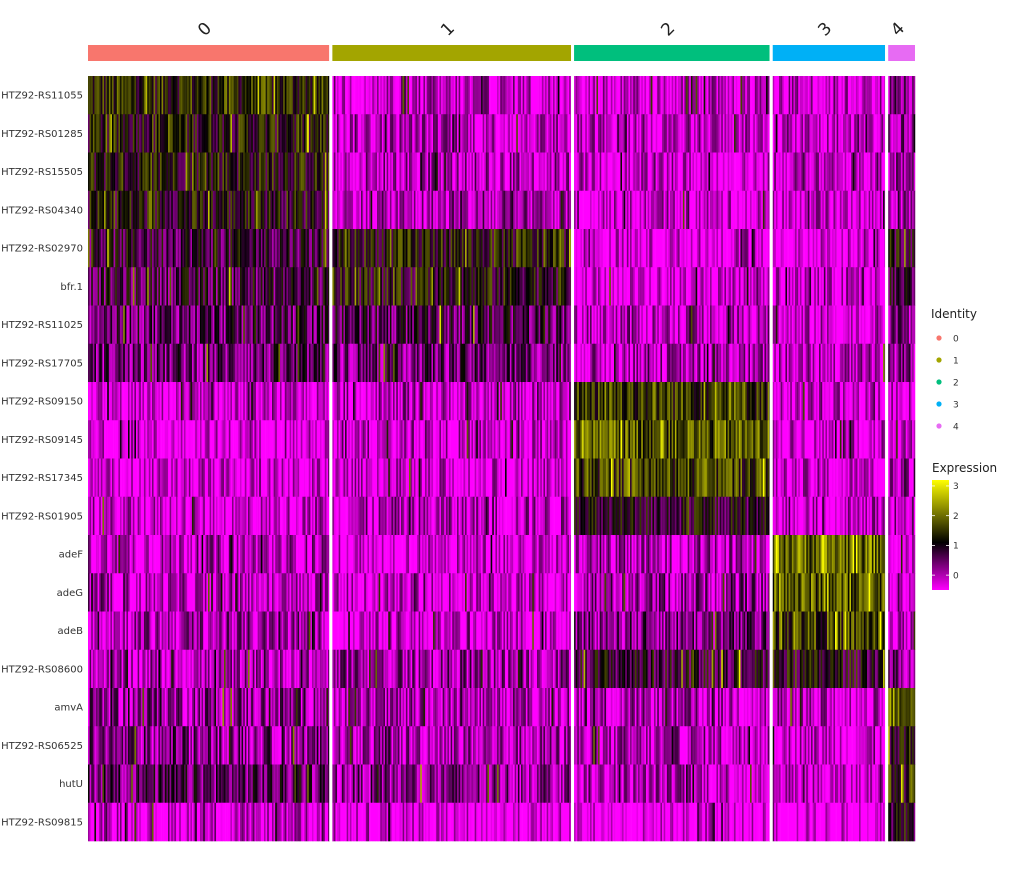 The height and width of the screenshot is (878, 1010). I want to click on gene-label: HTZ92-RS11055, so click(42, 96).